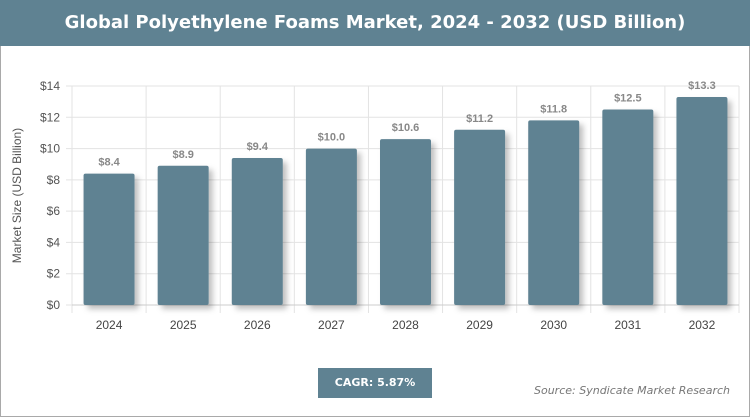  What do you see at coordinates (50, 149) in the screenshot?
I see `y-tick-label: $10` at bounding box center [50, 149].